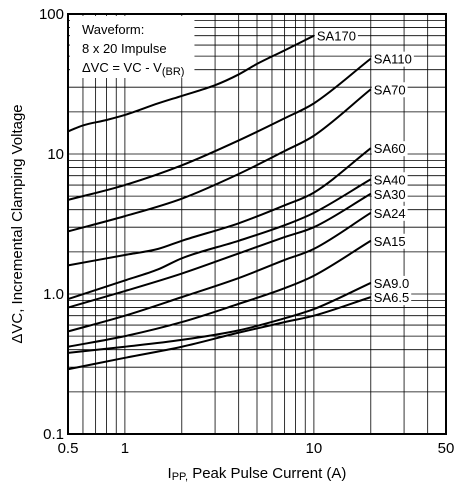 The width and height of the screenshot is (455, 486). What do you see at coordinates (267, 473) in the screenshot?
I see `x-axis-label-main: Peak Pulse Current (A)` at bounding box center [267, 473].